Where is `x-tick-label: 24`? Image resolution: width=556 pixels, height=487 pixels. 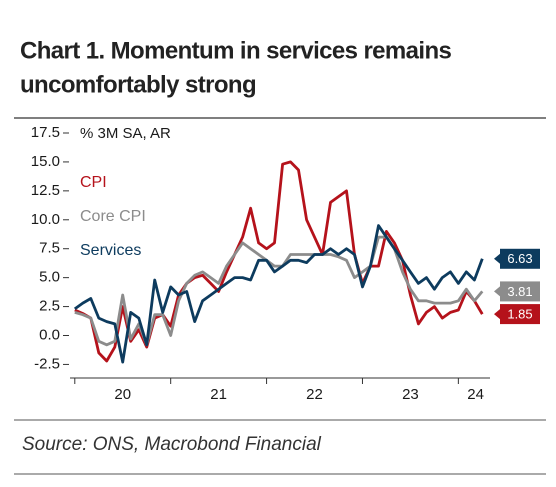
x-tick-label: 24 is located at coordinates (475, 394).